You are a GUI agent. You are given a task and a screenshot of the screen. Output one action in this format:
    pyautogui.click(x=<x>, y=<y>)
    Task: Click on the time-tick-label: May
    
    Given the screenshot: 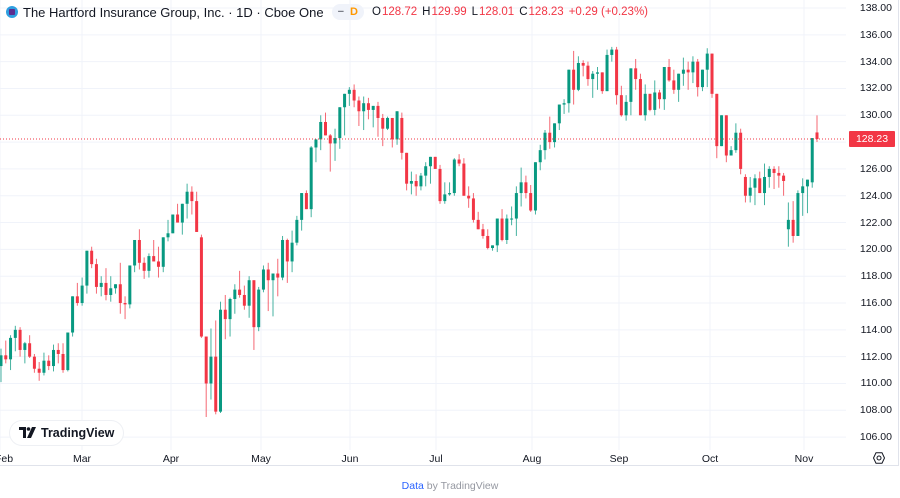 What is the action you would take?
    pyautogui.click(x=261, y=459)
    